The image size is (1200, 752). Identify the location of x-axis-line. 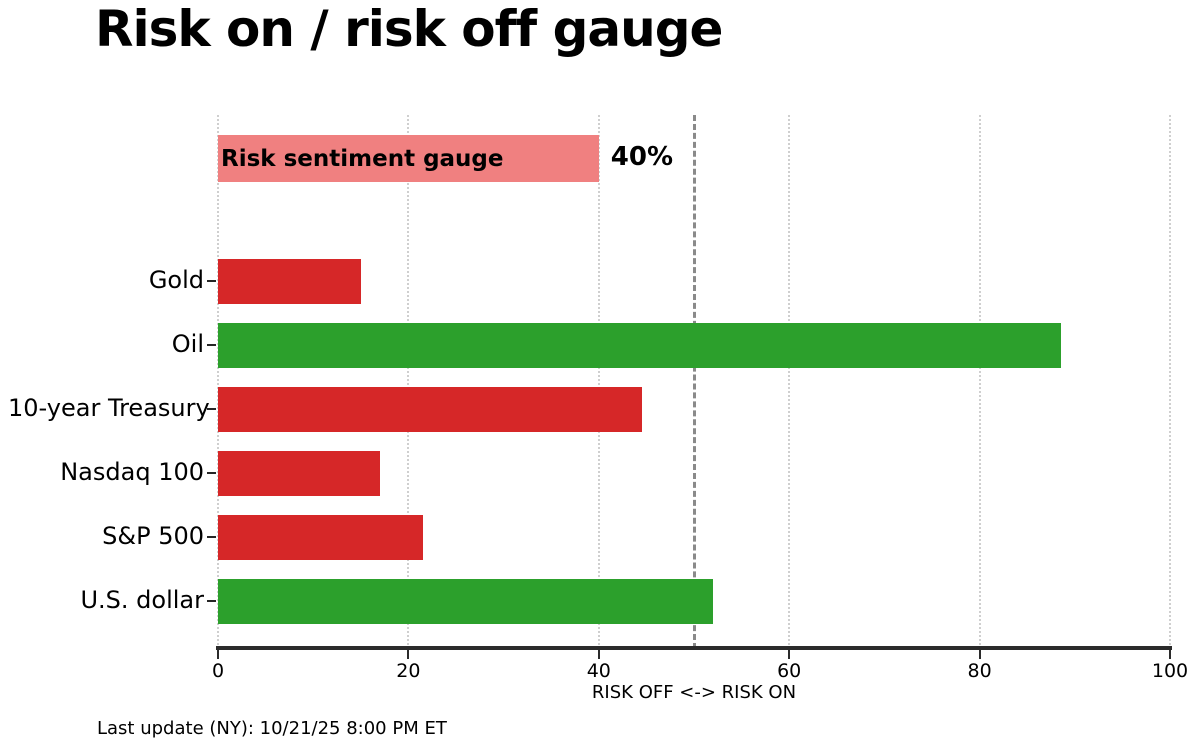
(694, 648).